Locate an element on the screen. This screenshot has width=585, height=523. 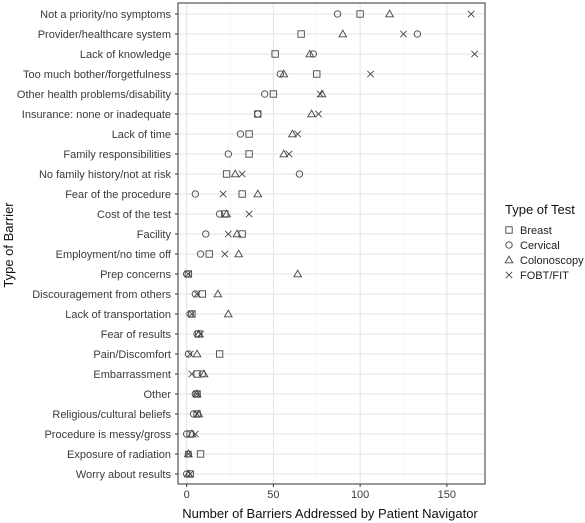
x-tick-label: 0 is located at coordinates (187, 495).